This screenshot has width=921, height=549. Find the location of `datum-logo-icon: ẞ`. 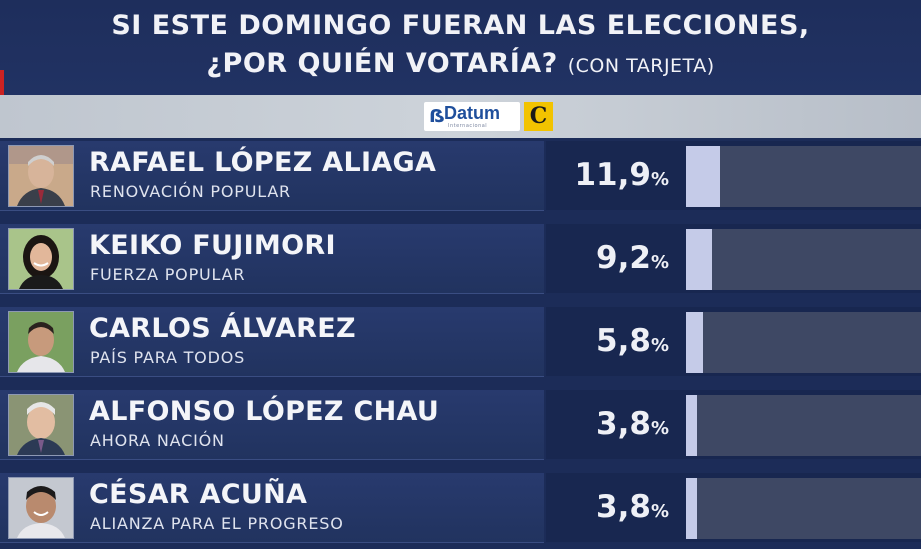

datum-logo-icon: ẞ is located at coordinates (437, 116).